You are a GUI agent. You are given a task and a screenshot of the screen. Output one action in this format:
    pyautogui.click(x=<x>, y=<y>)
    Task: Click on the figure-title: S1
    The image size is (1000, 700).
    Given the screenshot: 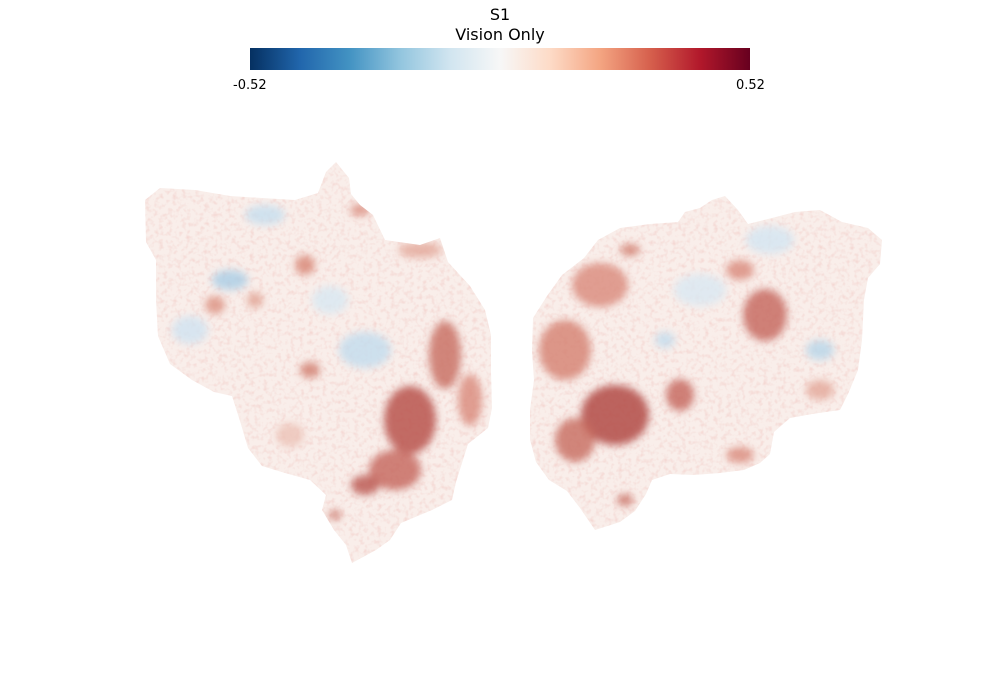 What is the action you would take?
    pyautogui.click(x=500, y=14)
    